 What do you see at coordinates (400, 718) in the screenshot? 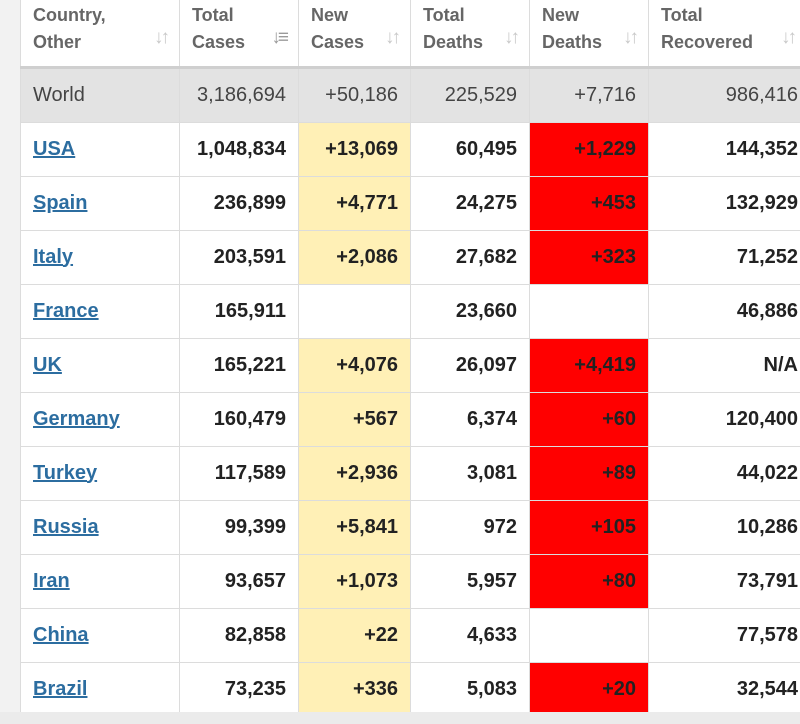
I see `horizontal-scrollbar` at bounding box center [400, 718].